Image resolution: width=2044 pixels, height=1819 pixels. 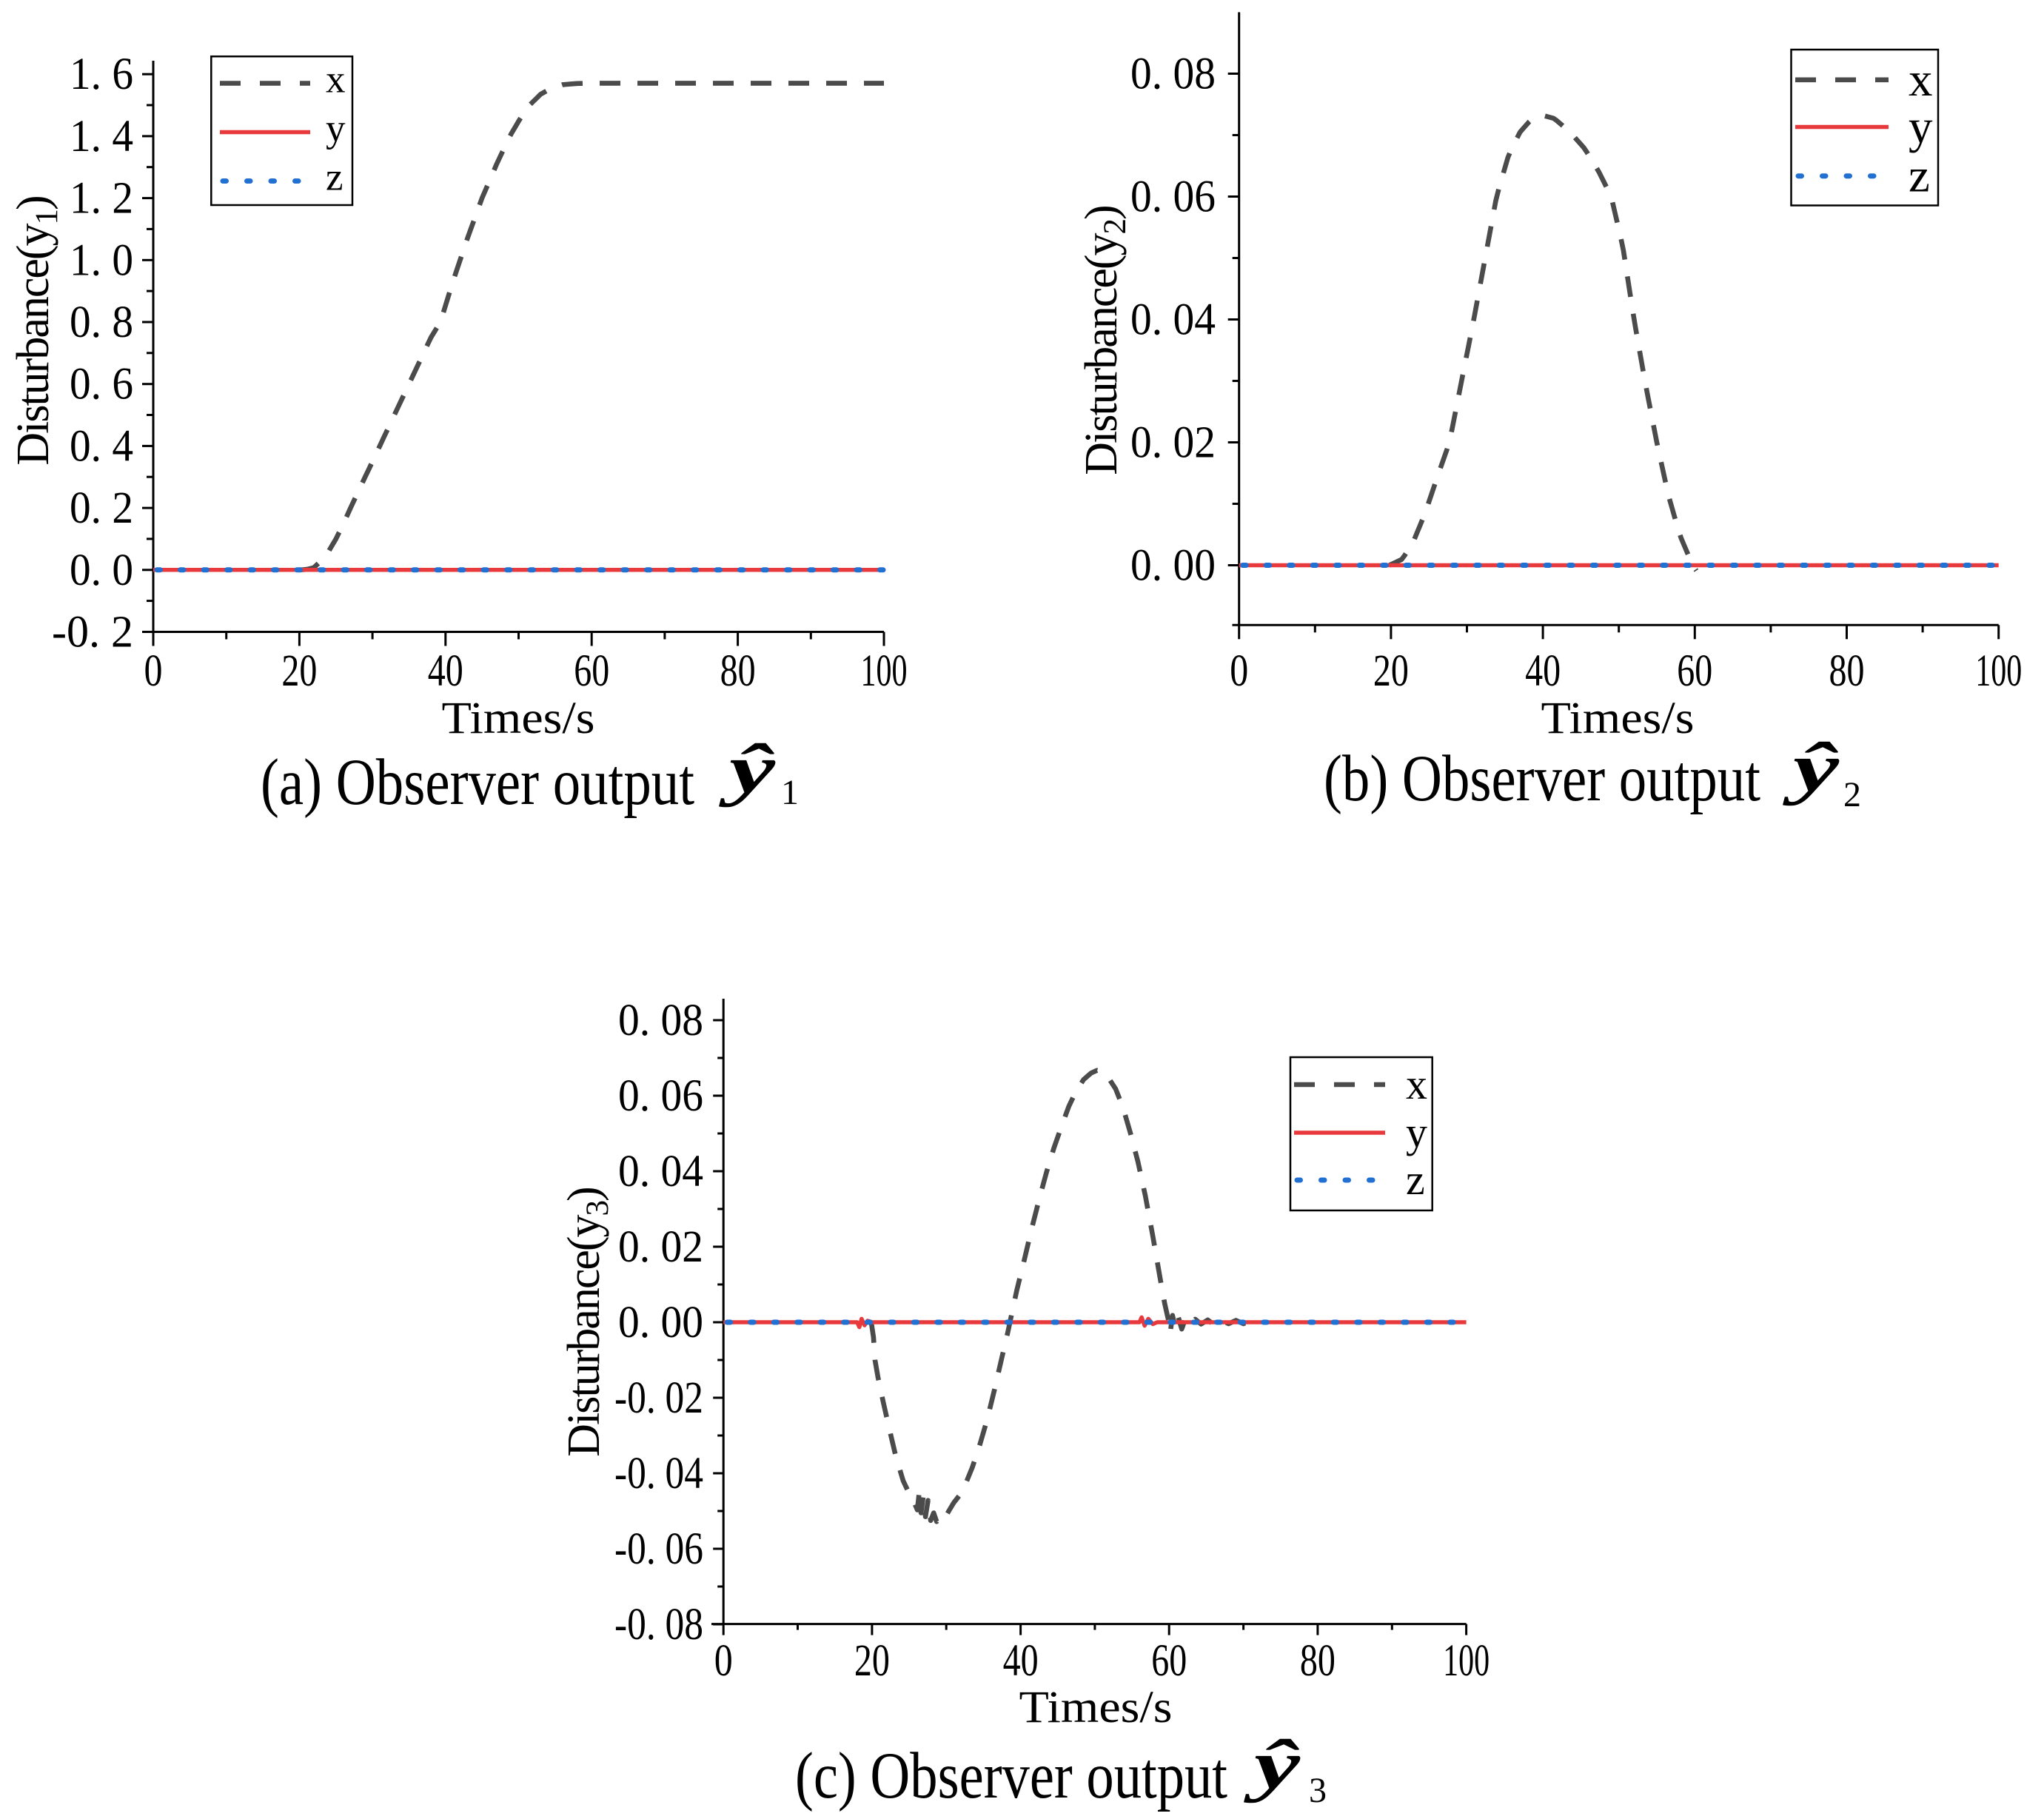 I want to click on svg-text: 3, so click(x=1318, y=1790).